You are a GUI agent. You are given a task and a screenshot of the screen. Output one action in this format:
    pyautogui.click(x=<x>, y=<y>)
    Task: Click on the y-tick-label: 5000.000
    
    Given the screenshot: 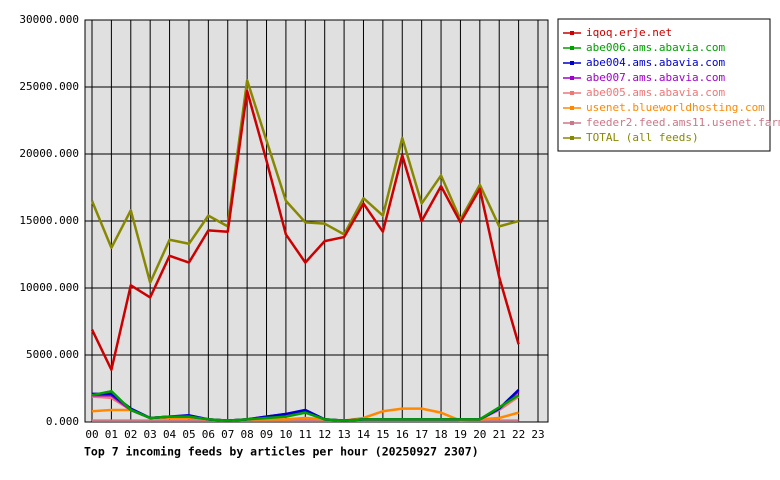 What is the action you would take?
    pyautogui.click(x=52, y=354)
    